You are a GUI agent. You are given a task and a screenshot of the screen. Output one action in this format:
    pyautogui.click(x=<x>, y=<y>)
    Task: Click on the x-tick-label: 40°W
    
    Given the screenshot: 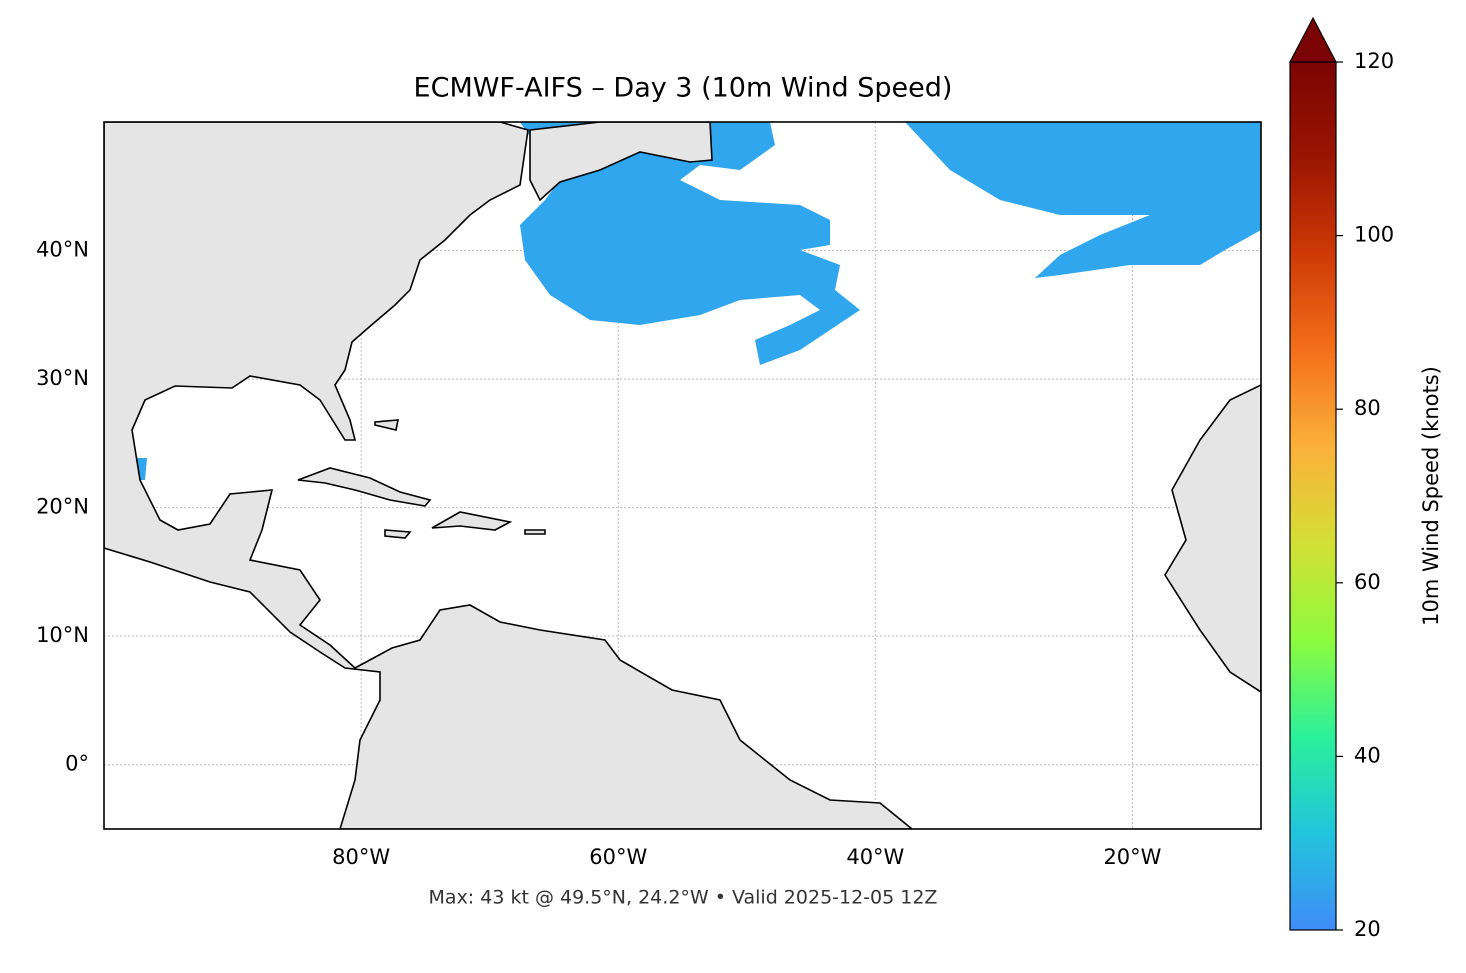 What is the action you would take?
    pyautogui.click(x=875, y=857)
    